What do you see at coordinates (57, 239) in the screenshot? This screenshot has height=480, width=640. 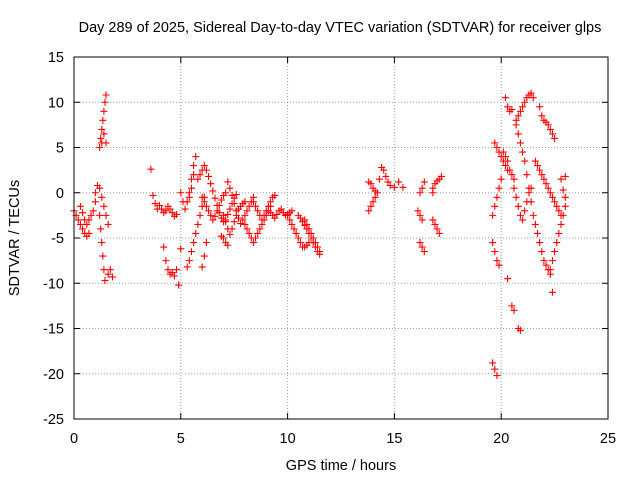 I see `y-tick-label: -5` at bounding box center [57, 239].